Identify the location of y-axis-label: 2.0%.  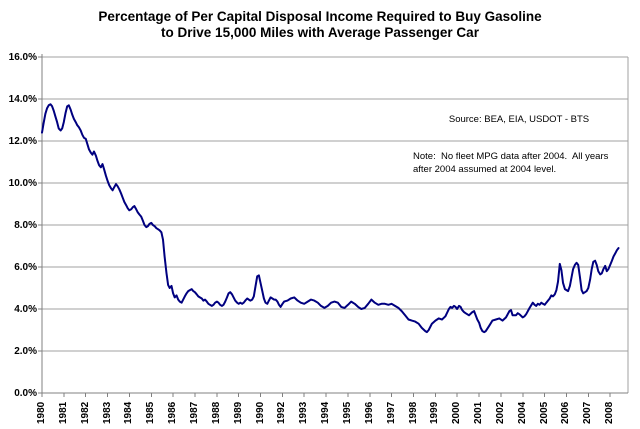
(25, 351).